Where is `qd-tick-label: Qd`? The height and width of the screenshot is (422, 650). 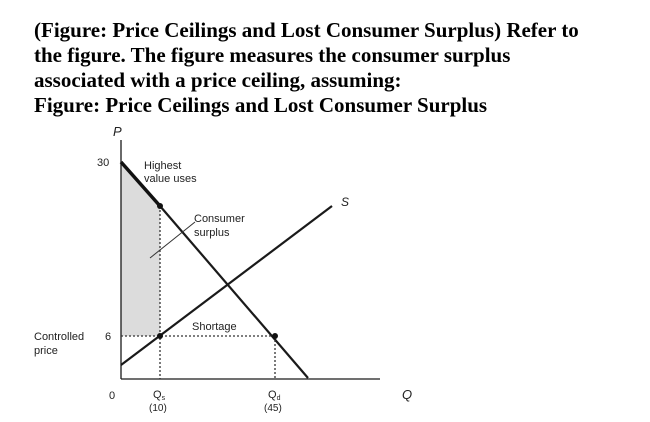 qd-tick-label: Qd is located at coordinates (274, 395).